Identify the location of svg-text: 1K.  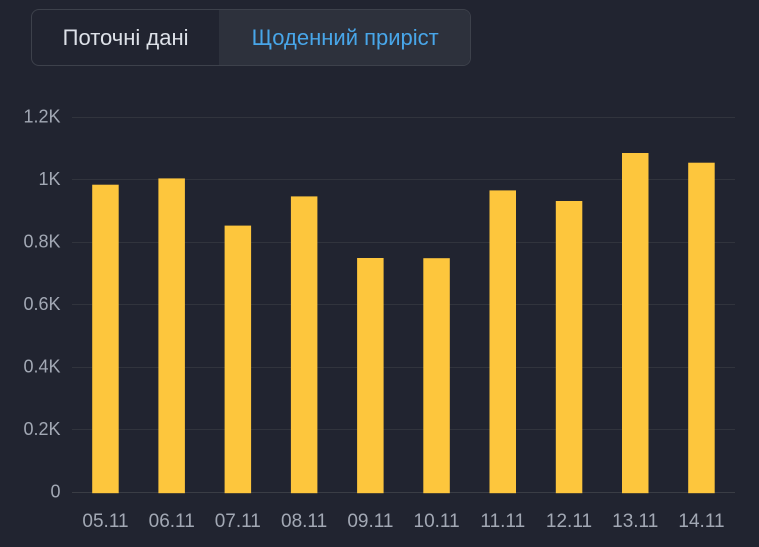
(49, 179).